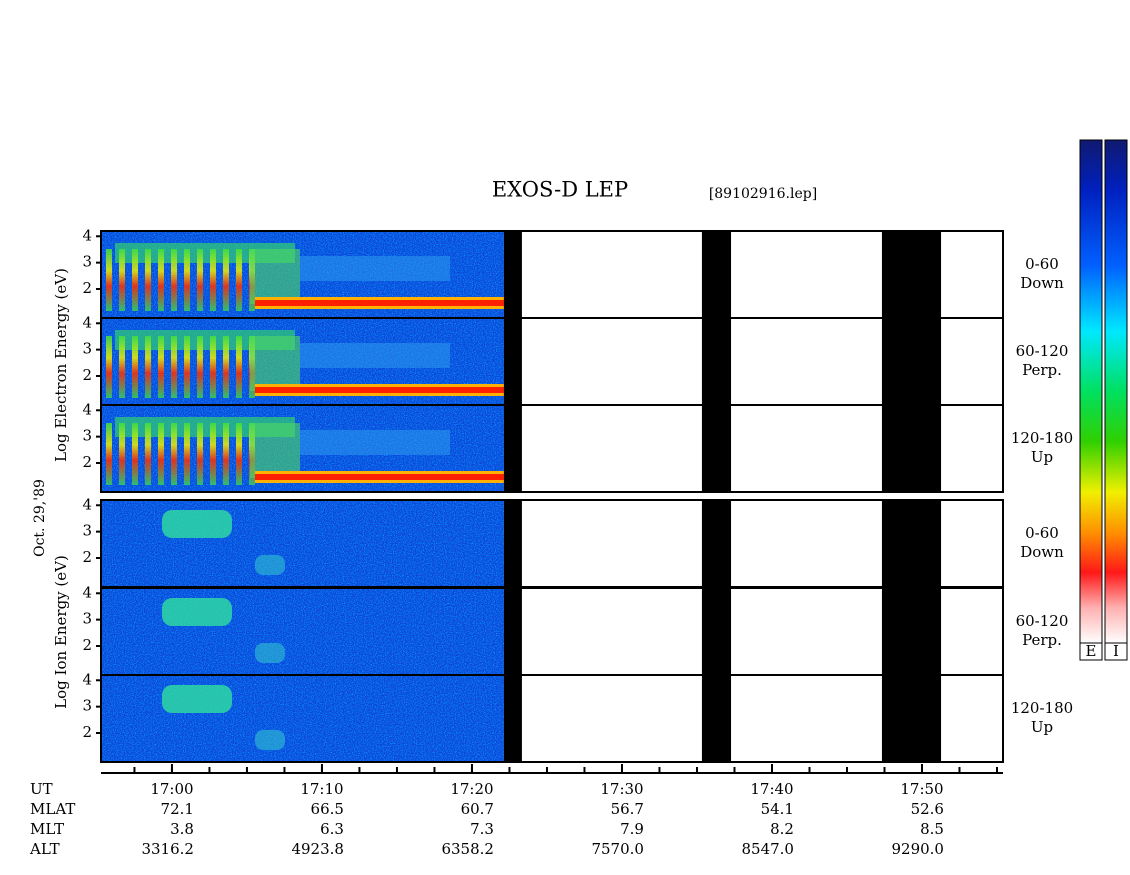 This screenshot has height=875, width=1130. I want to click on ephemeris-value: 7570.0, so click(617, 849).